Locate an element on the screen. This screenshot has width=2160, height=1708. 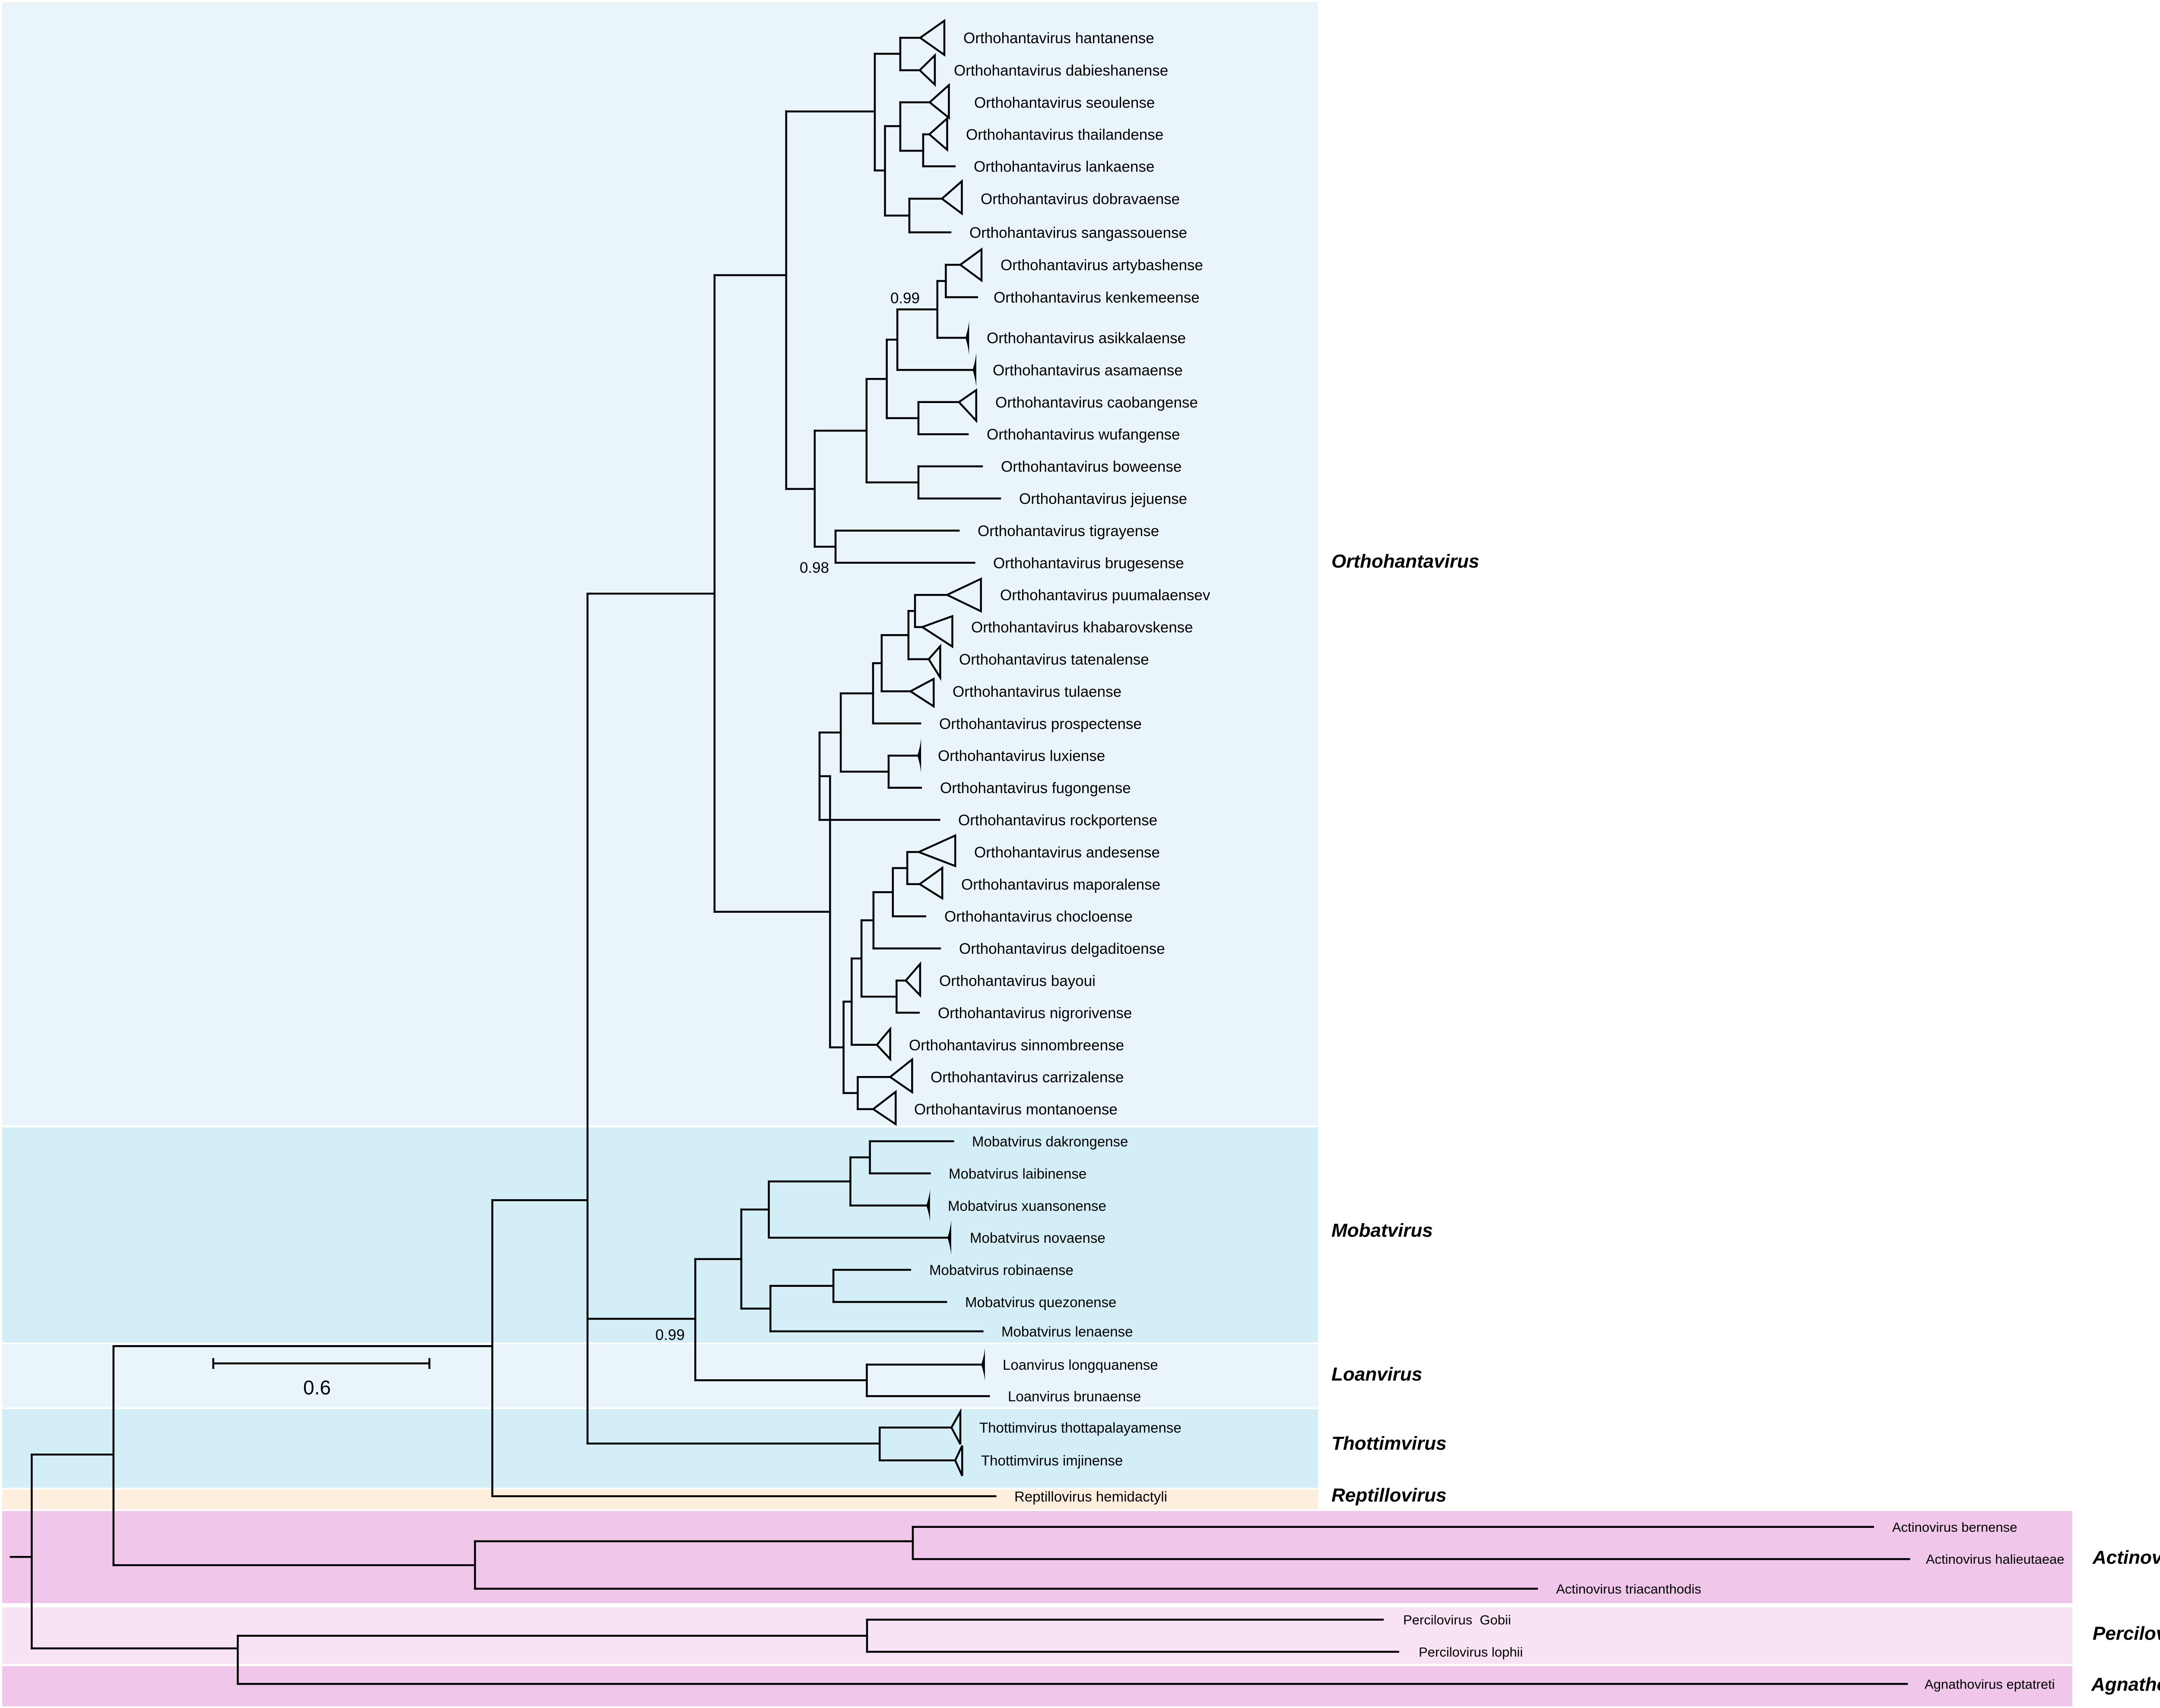
svg-text: Mobatvirus xuansonense is located at coordinates (1027, 1206).